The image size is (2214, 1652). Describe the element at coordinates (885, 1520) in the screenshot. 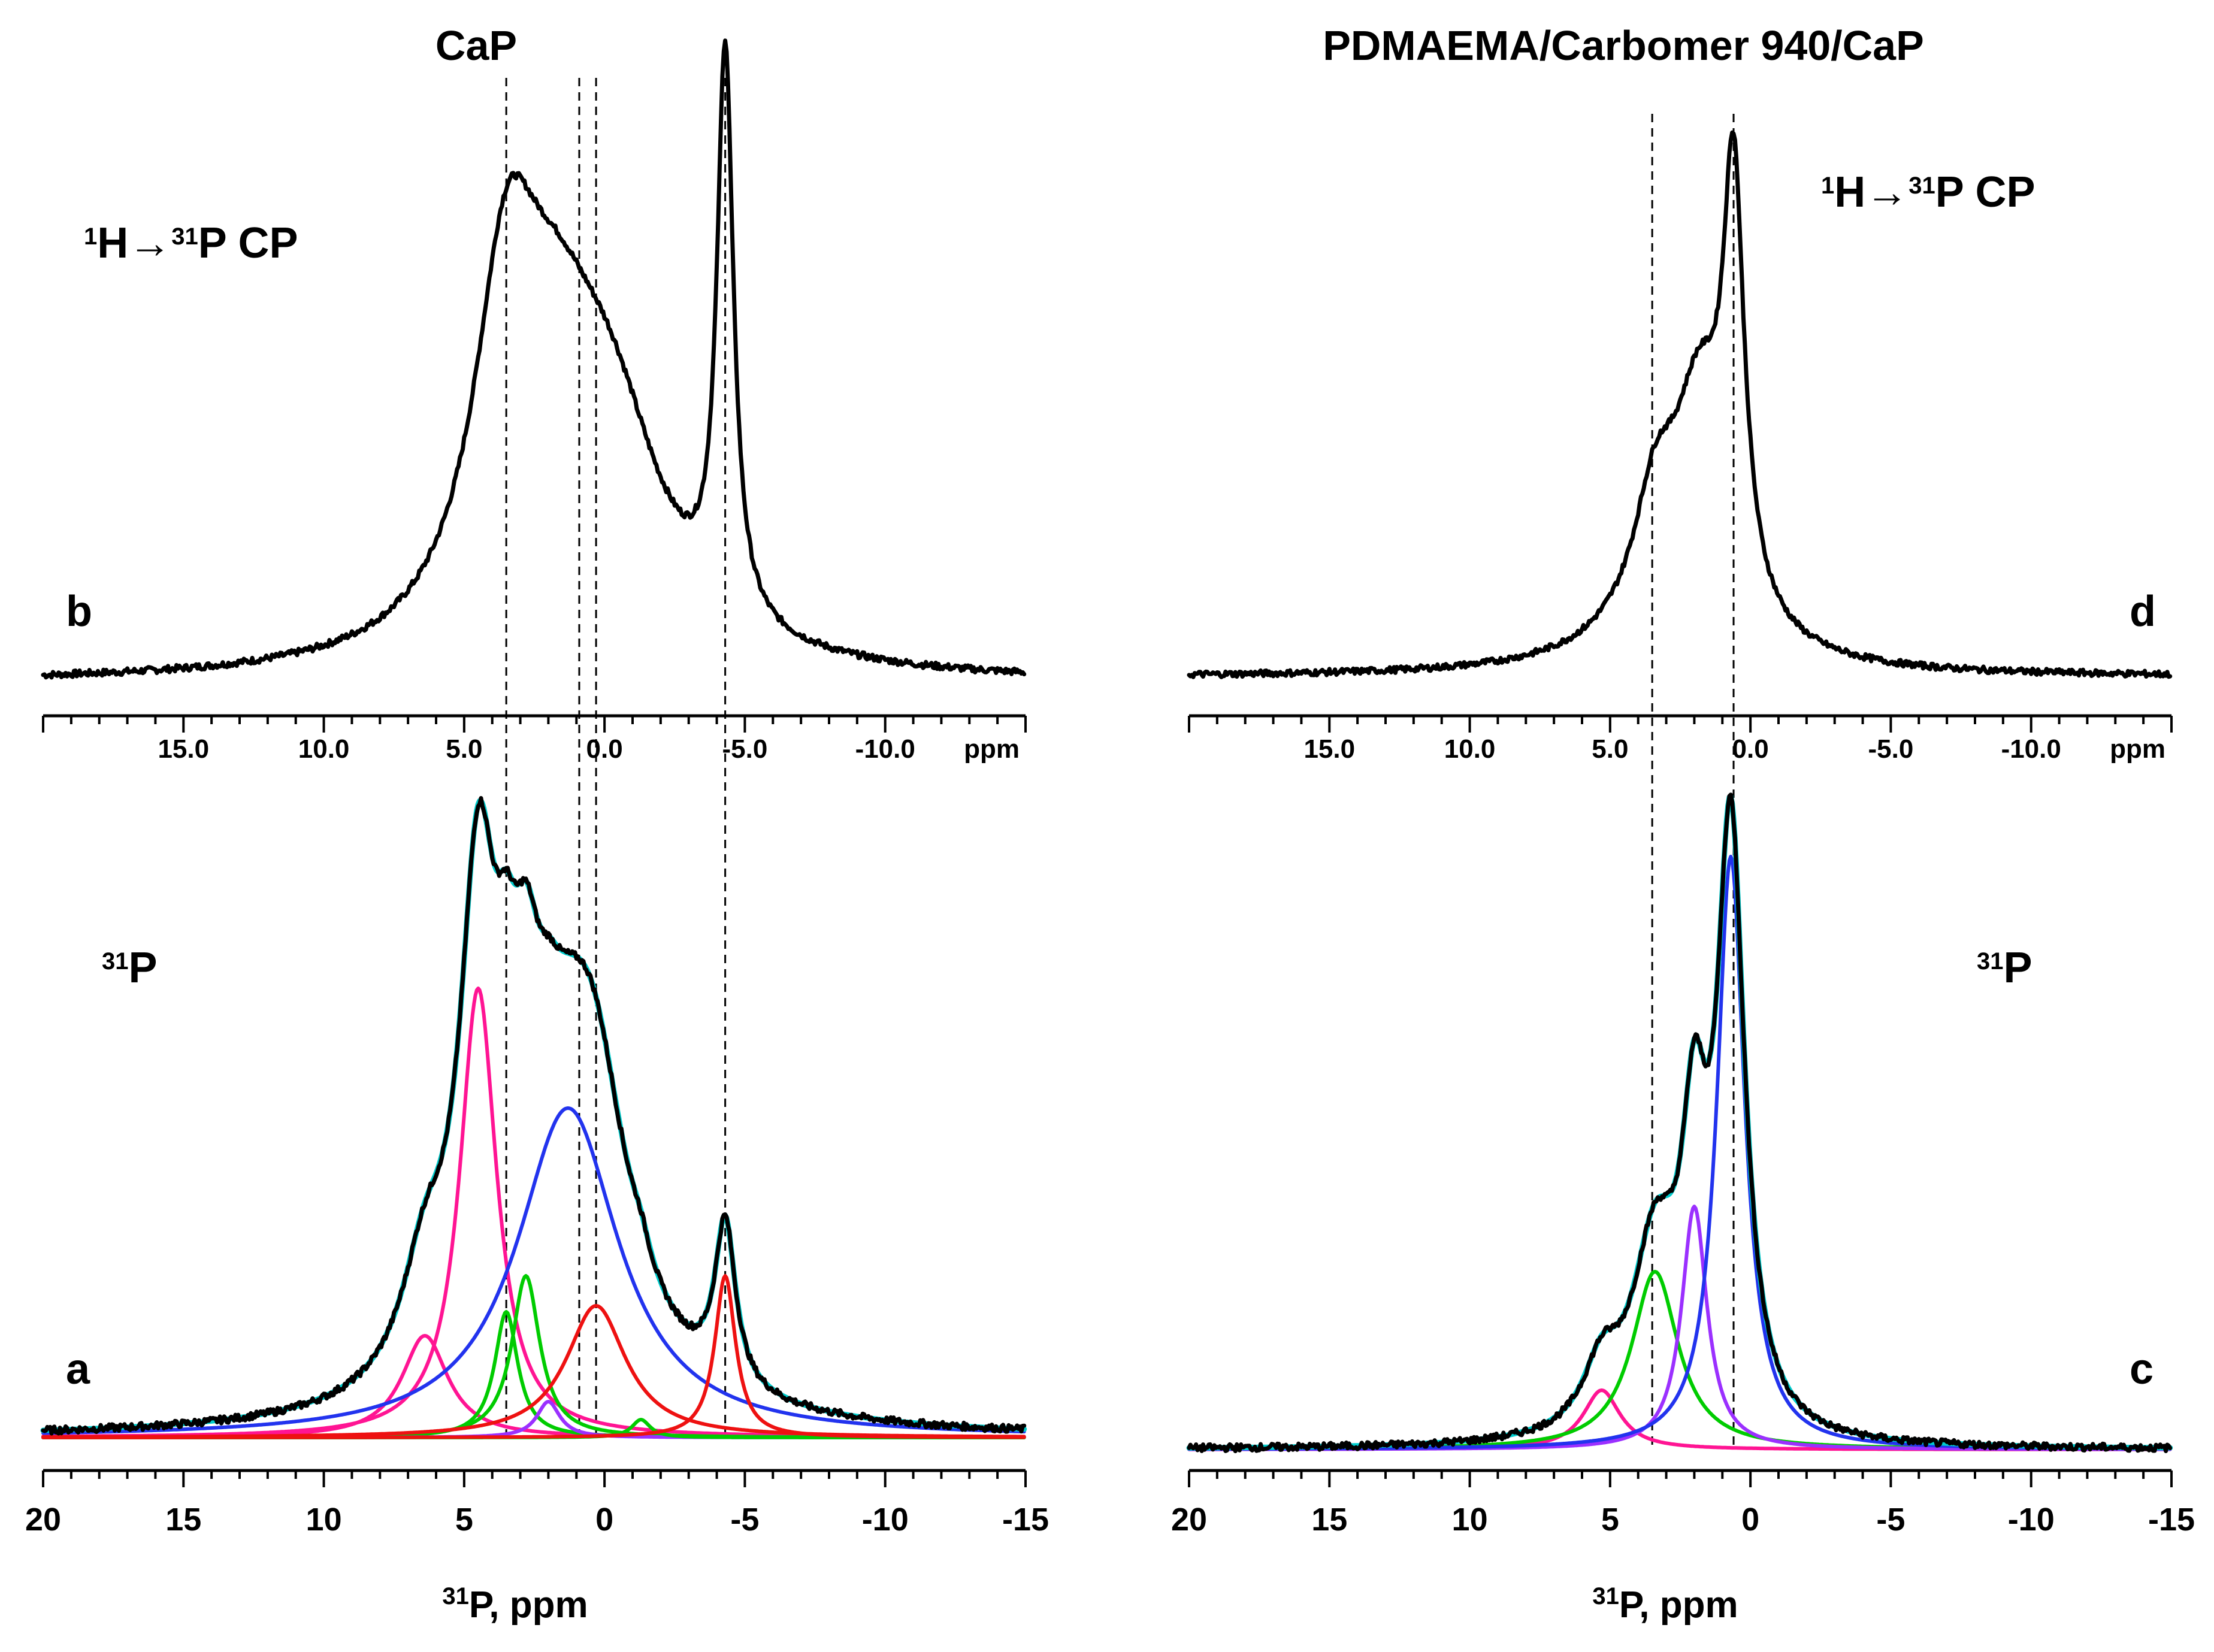

I see `tick-label-a: -10` at that location.